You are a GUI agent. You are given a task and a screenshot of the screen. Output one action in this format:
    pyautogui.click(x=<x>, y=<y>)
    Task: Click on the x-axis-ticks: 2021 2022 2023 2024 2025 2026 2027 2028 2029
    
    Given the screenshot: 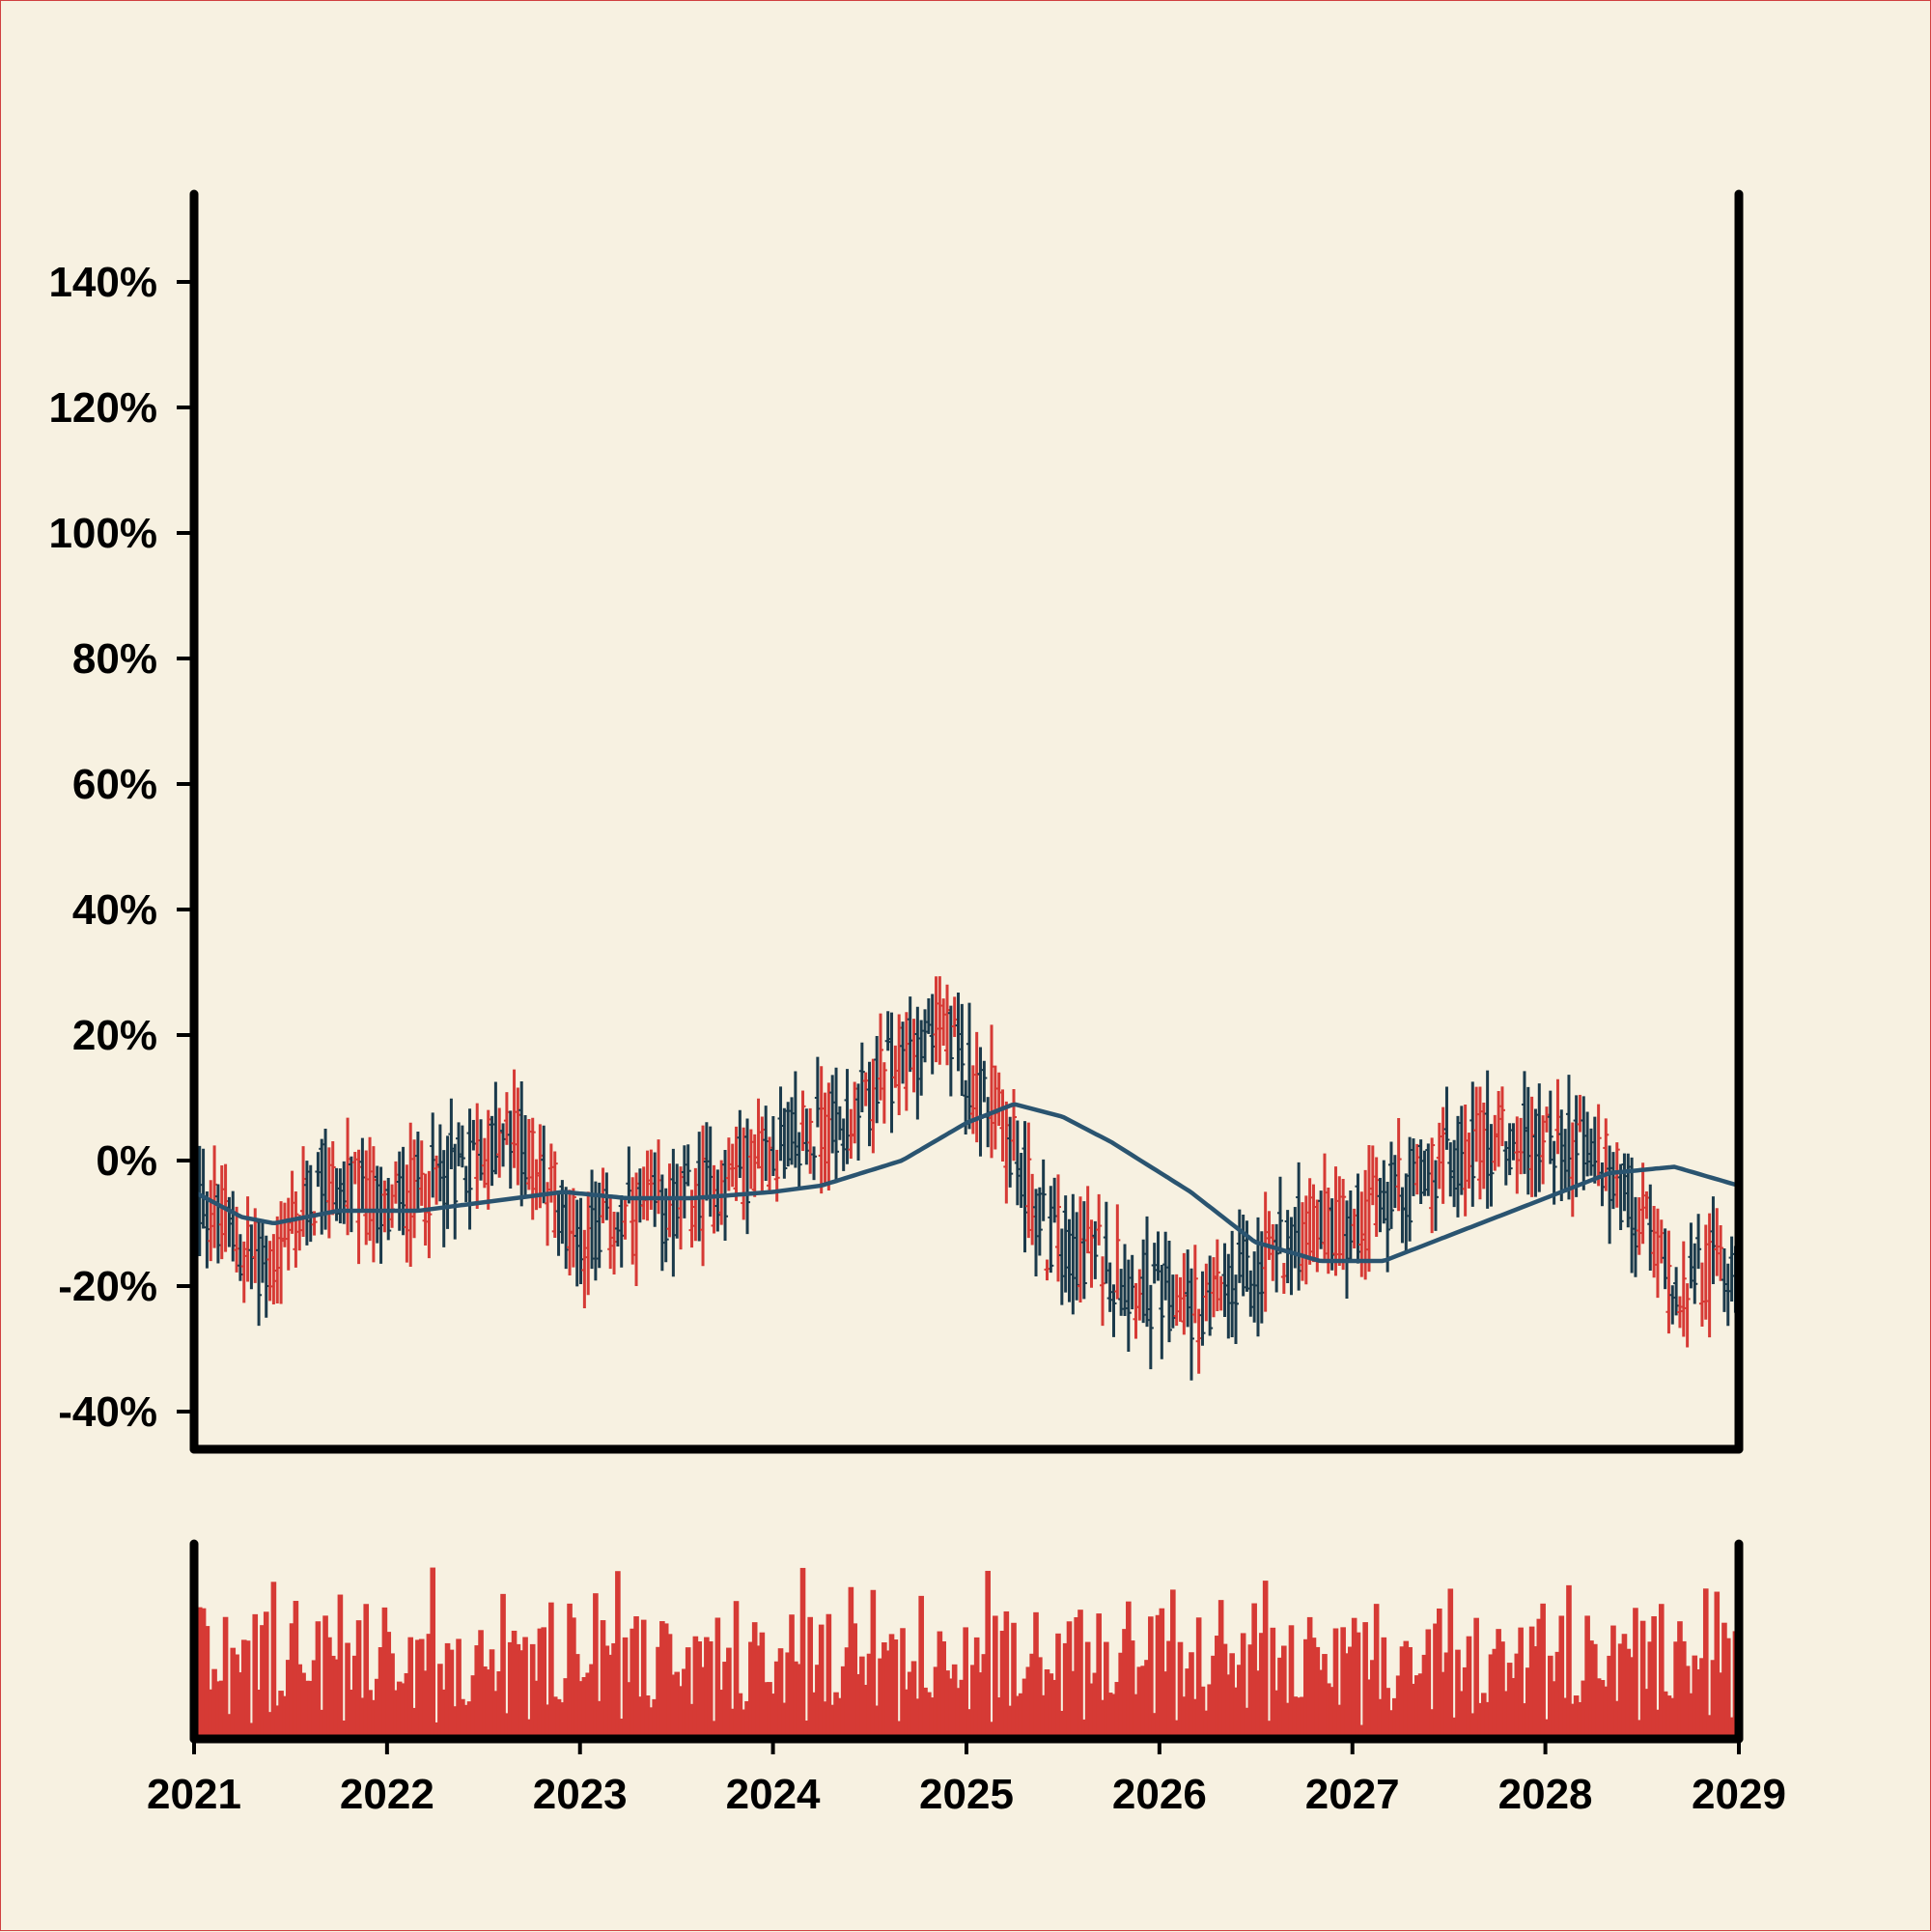 What is the action you would take?
    pyautogui.click(x=966, y=1779)
    